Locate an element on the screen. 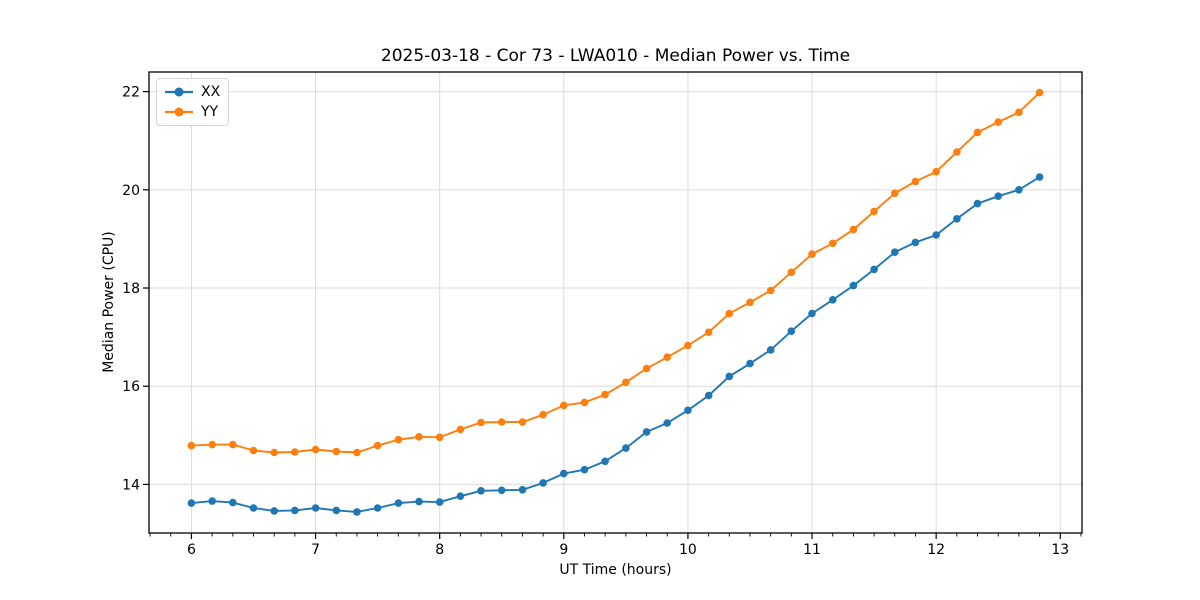  legend: XX YY is located at coordinates (192, 102).